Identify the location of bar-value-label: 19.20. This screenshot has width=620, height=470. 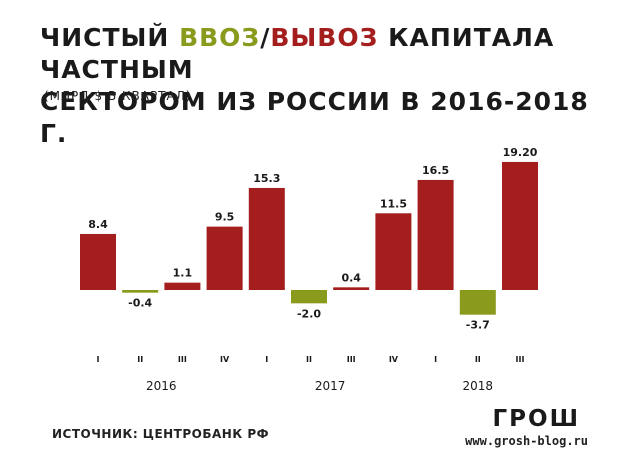
(520, 152).